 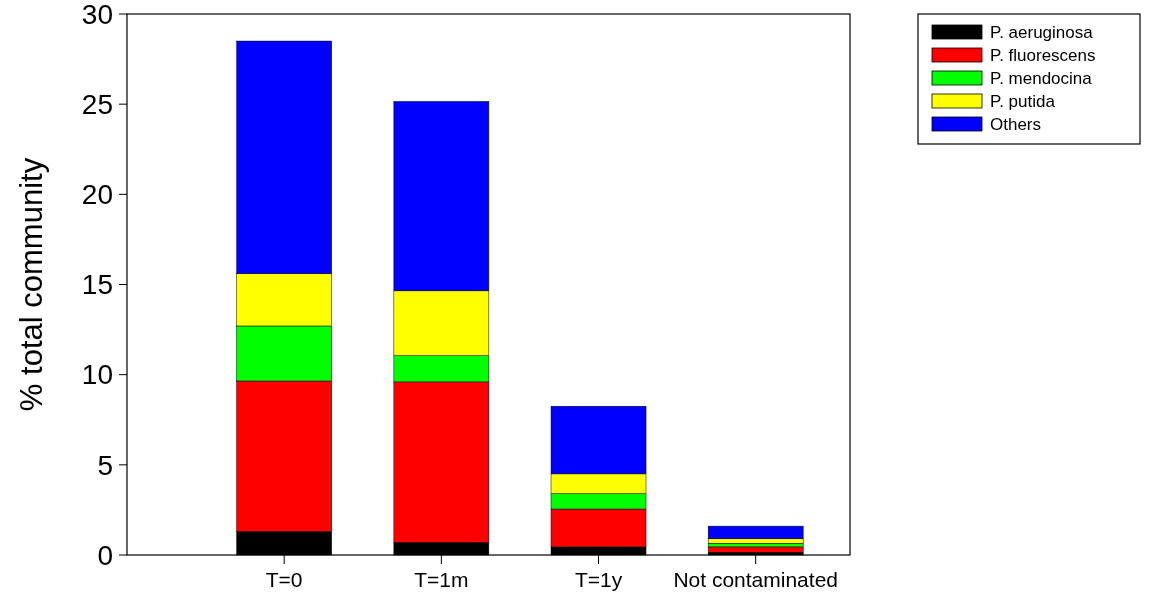 What do you see at coordinates (755, 579) in the screenshot?
I see `x-tick-label: Not contaminated` at bounding box center [755, 579].